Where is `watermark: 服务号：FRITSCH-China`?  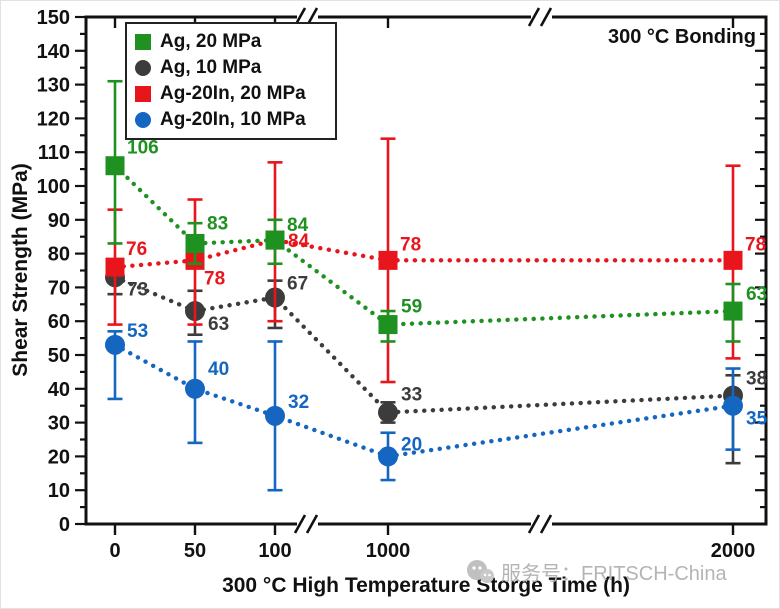 watermark: 服务号：FRITSCH-China is located at coordinates (596, 571).